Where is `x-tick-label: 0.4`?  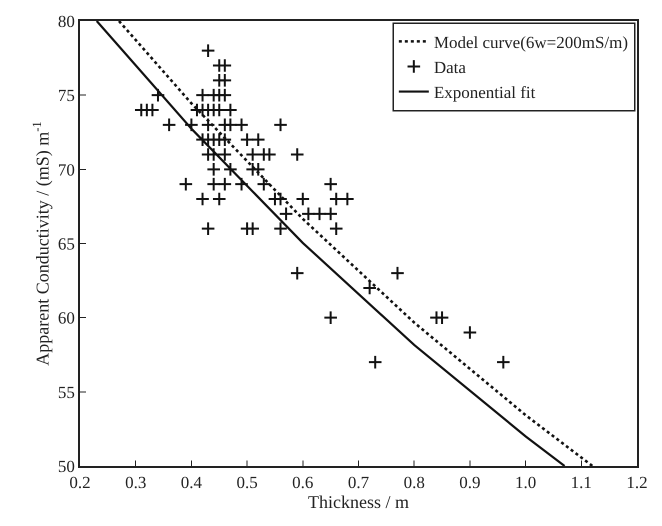
x-tick-label: 0.4 is located at coordinates (191, 482).